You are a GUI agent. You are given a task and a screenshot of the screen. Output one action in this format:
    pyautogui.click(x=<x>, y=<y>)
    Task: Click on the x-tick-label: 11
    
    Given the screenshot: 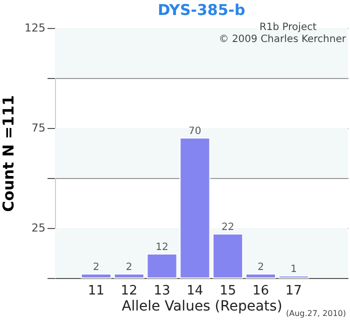 What is the action you would take?
    pyautogui.click(x=96, y=291)
    